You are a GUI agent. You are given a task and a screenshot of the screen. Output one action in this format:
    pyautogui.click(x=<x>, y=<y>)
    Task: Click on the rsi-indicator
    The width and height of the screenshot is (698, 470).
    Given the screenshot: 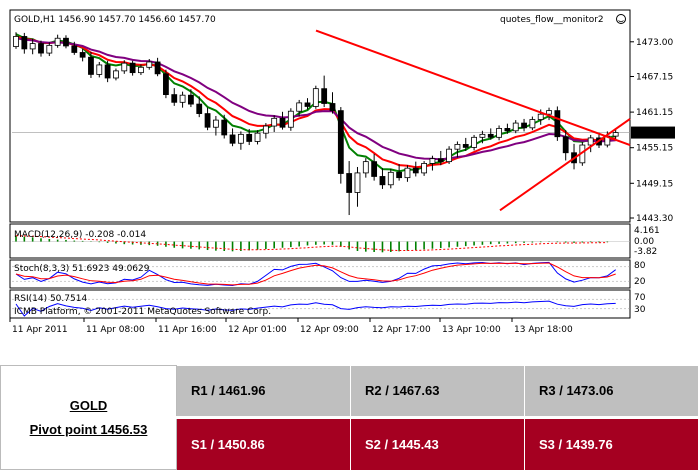 What is the action you would take?
    pyautogui.click(x=321, y=307)
    